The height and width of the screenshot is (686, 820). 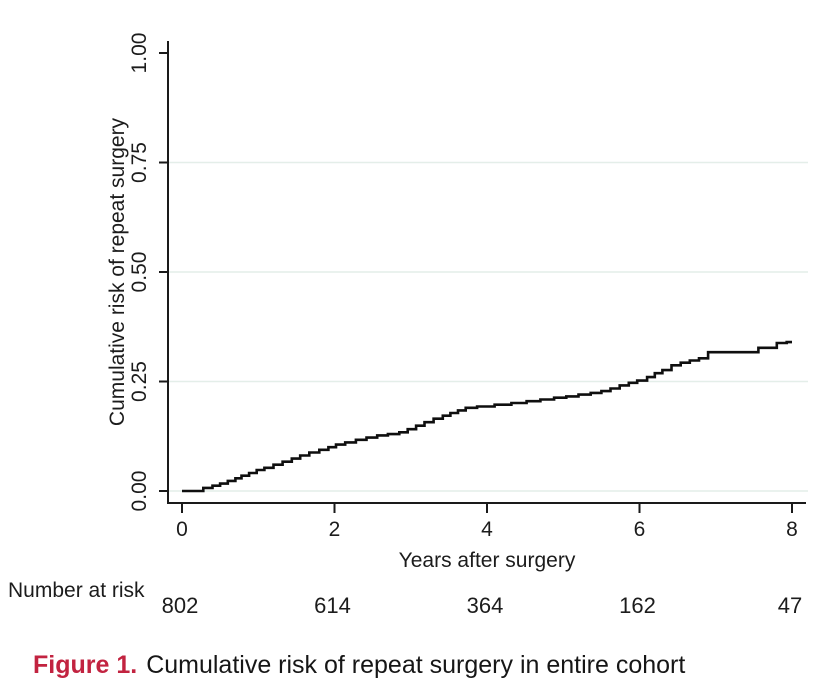 What do you see at coordinates (792, 529) in the screenshot?
I see `x-tick-label: 8` at bounding box center [792, 529].